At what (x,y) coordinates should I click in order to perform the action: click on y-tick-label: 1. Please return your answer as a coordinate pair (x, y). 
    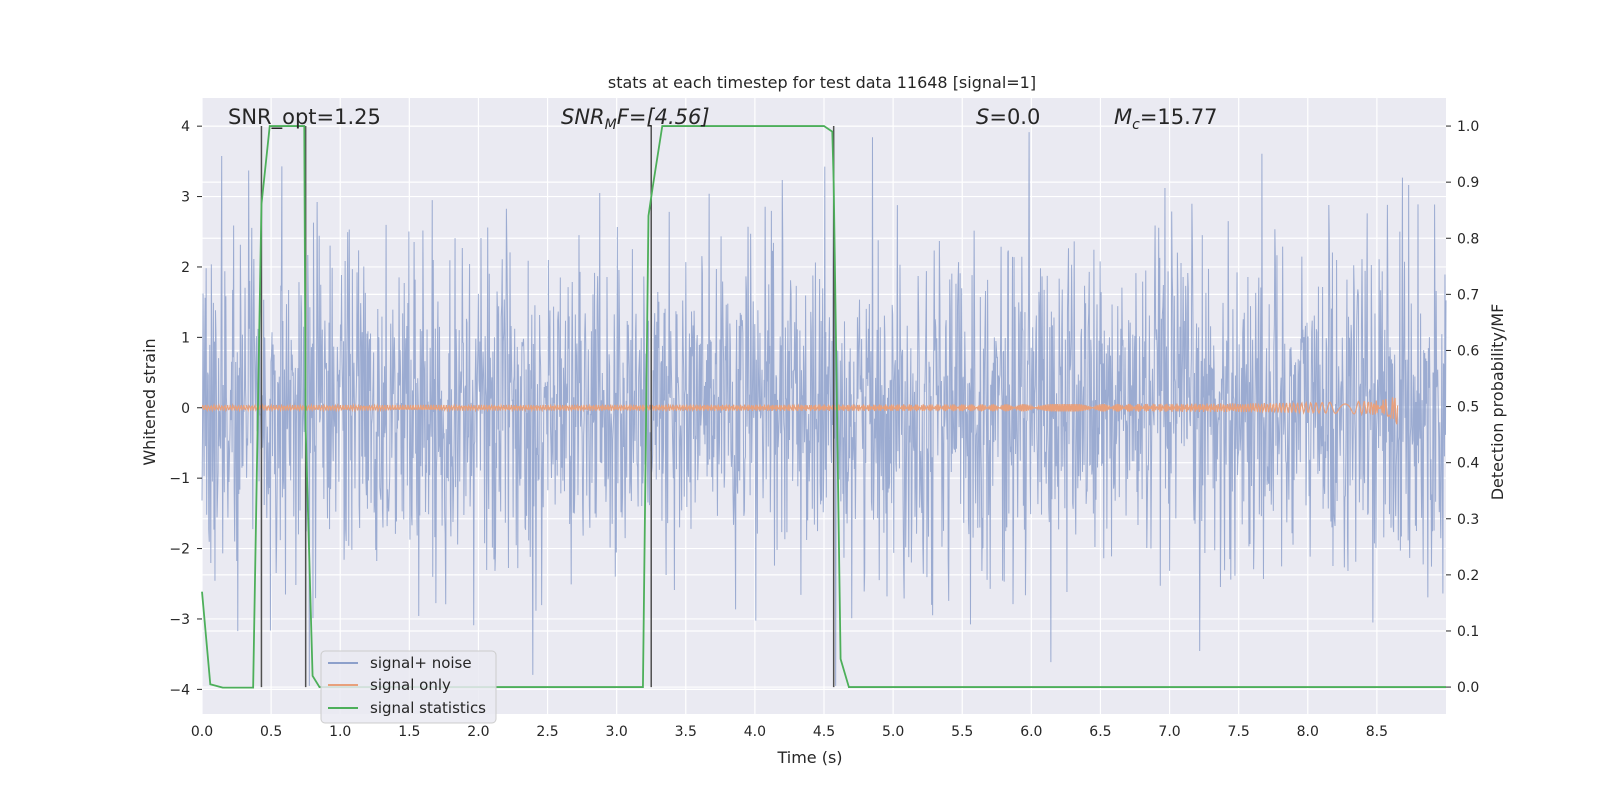
    Looking at the image, I should click on (185, 338).